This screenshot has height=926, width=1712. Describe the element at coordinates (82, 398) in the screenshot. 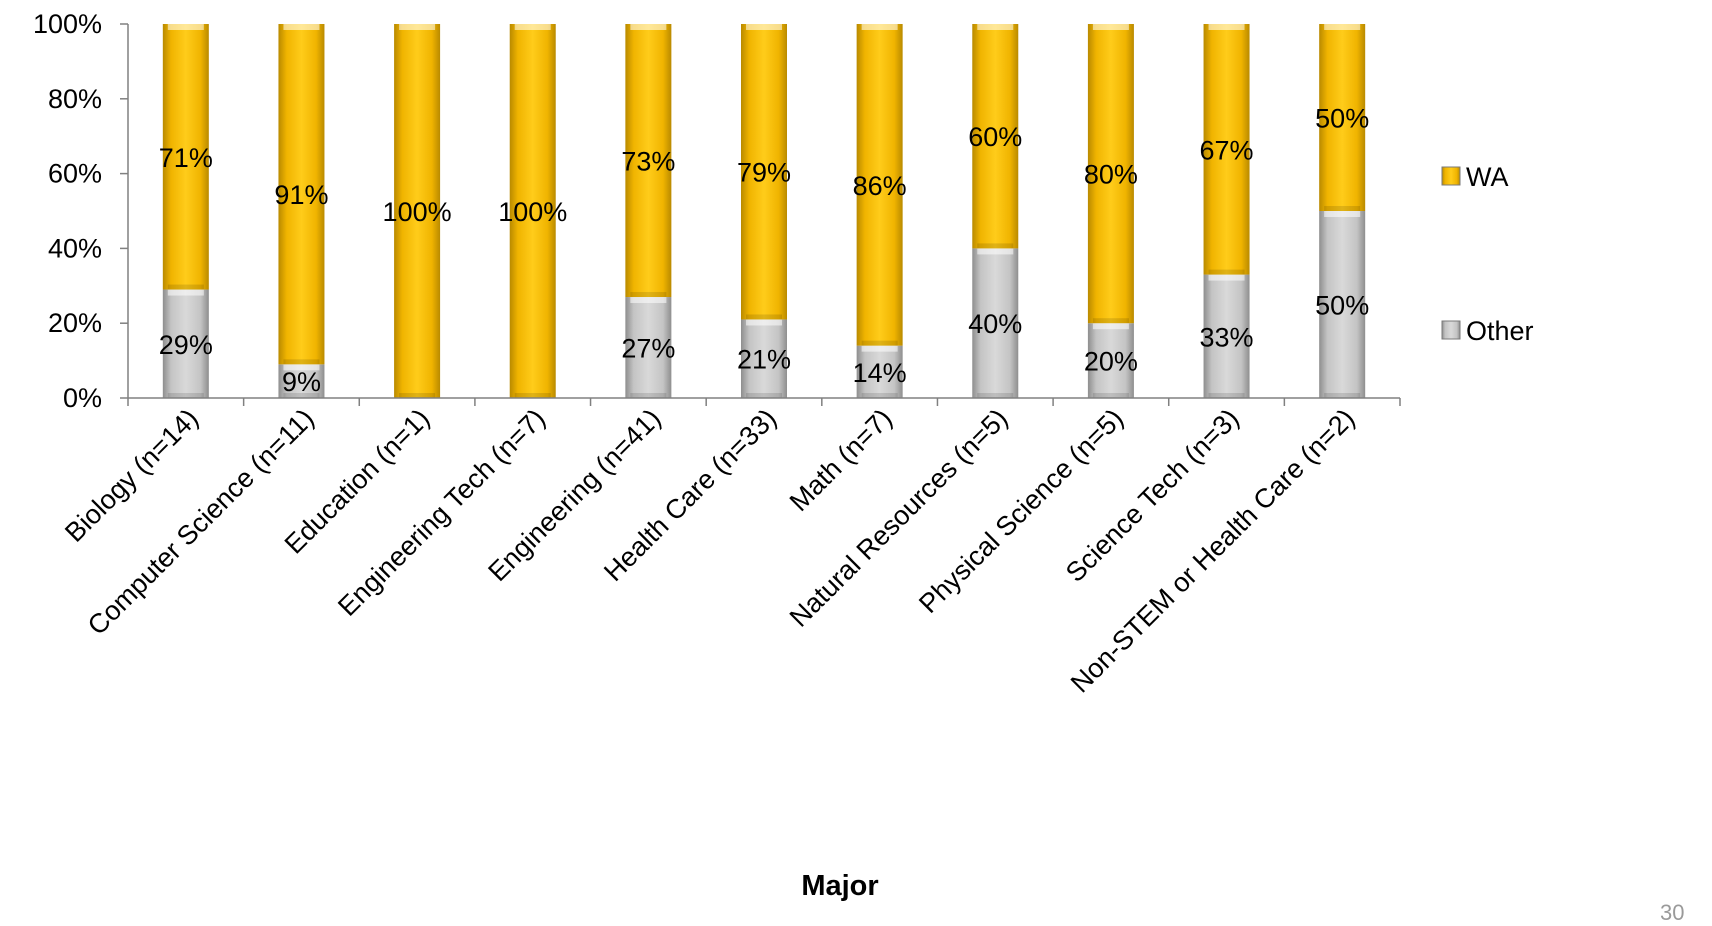

I see `y-tick-label: 0%` at that location.